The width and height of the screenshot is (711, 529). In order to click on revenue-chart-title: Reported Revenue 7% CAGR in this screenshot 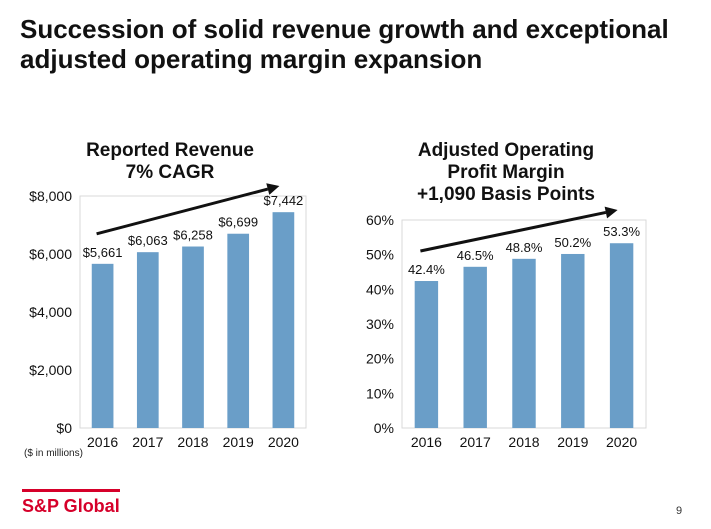, I will do `click(170, 162)`.